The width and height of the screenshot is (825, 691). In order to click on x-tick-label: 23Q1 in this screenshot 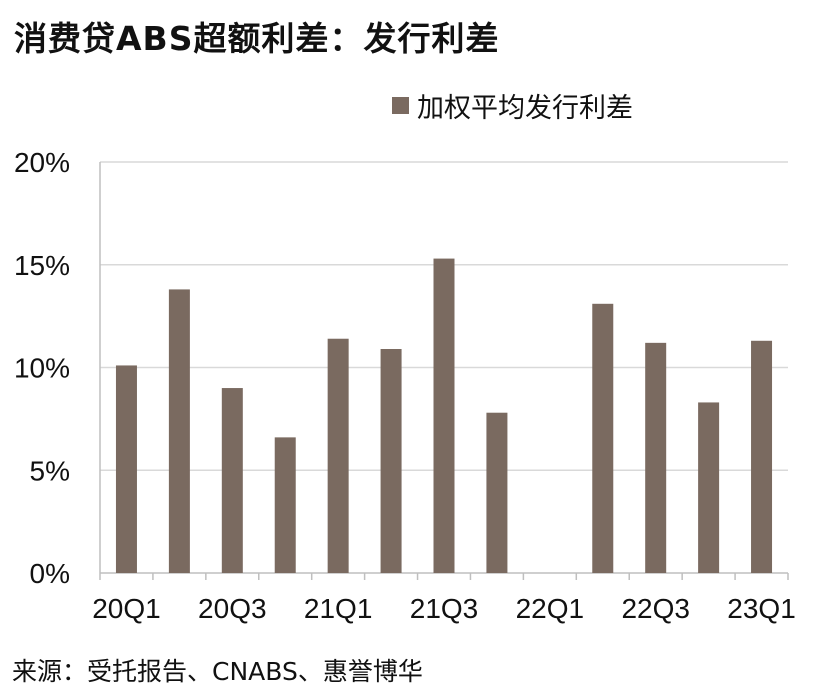, I will do `click(761, 608)`.